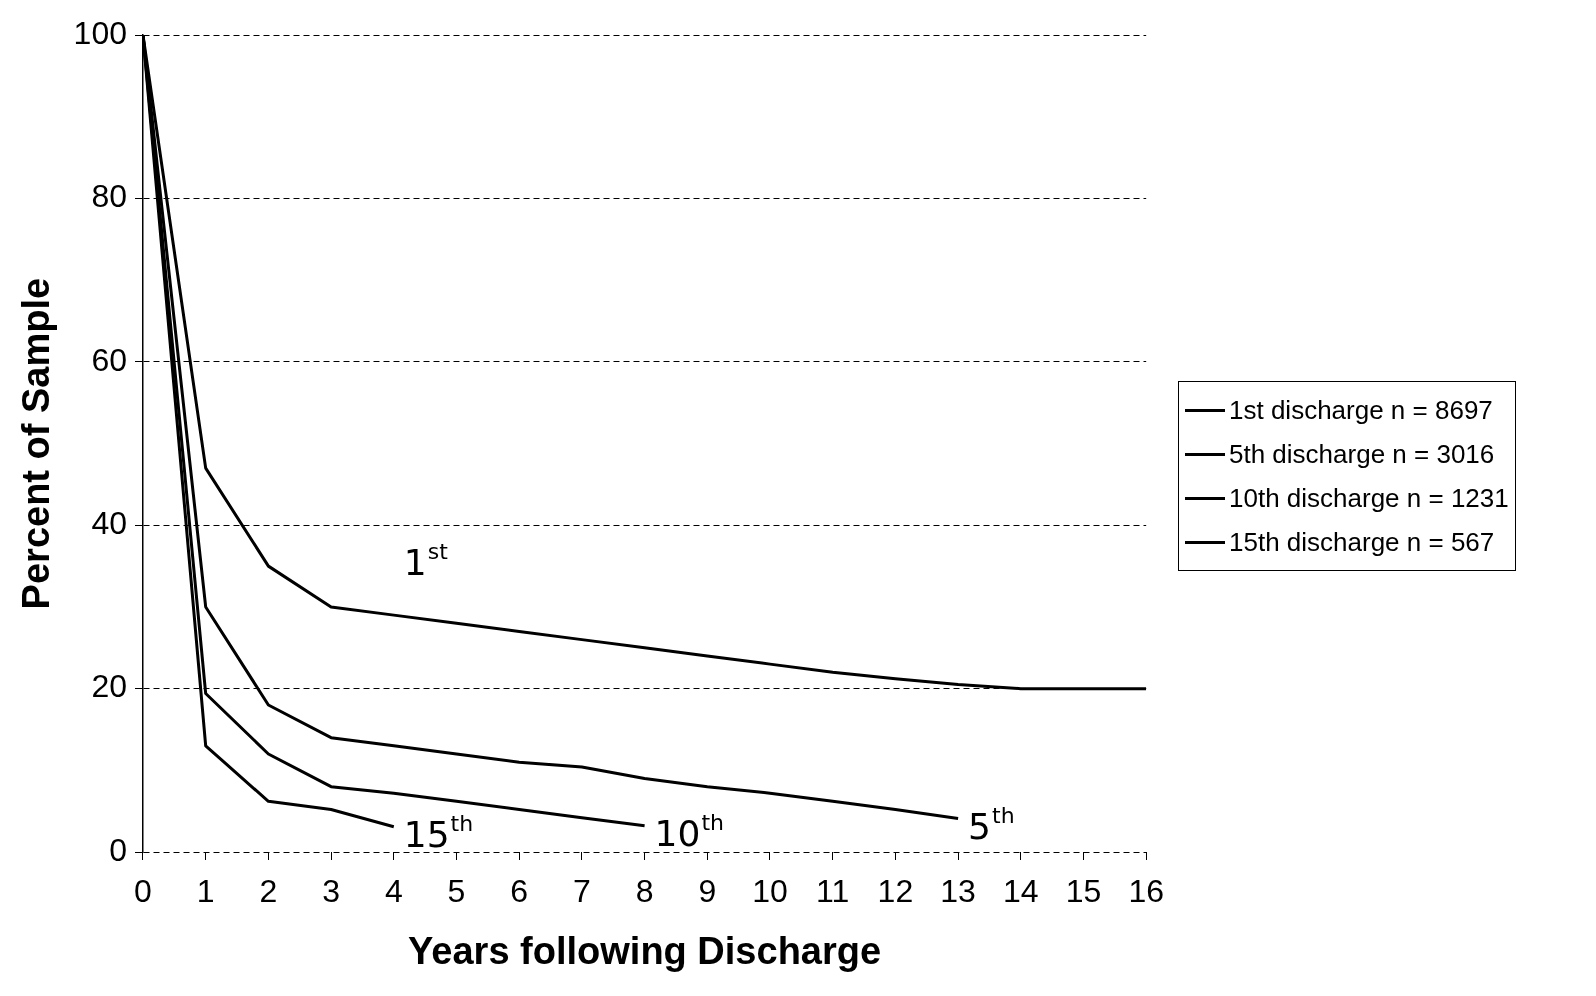  Describe the element at coordinates (331, 891) in the screenshot. I see `x-tick-label: 3` at that location.